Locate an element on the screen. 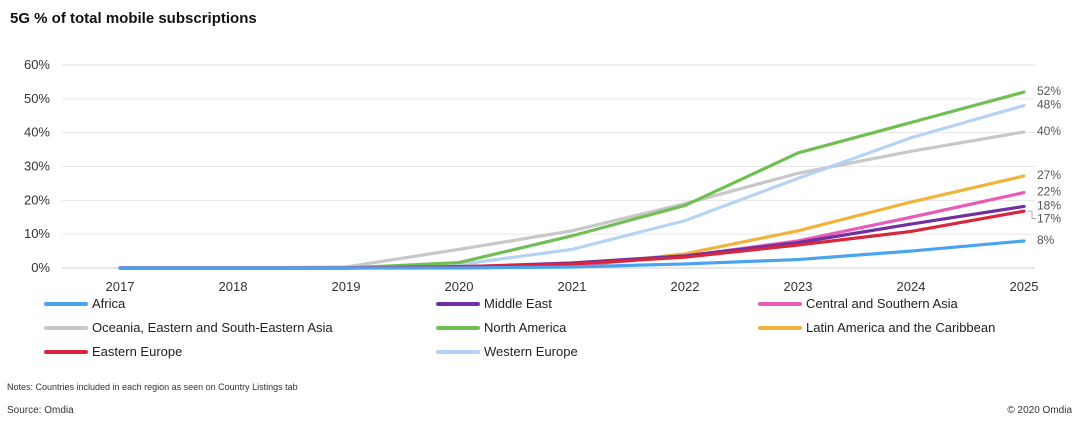  legend-item: Central and Southern Asia is located at coordinates (858, 303).